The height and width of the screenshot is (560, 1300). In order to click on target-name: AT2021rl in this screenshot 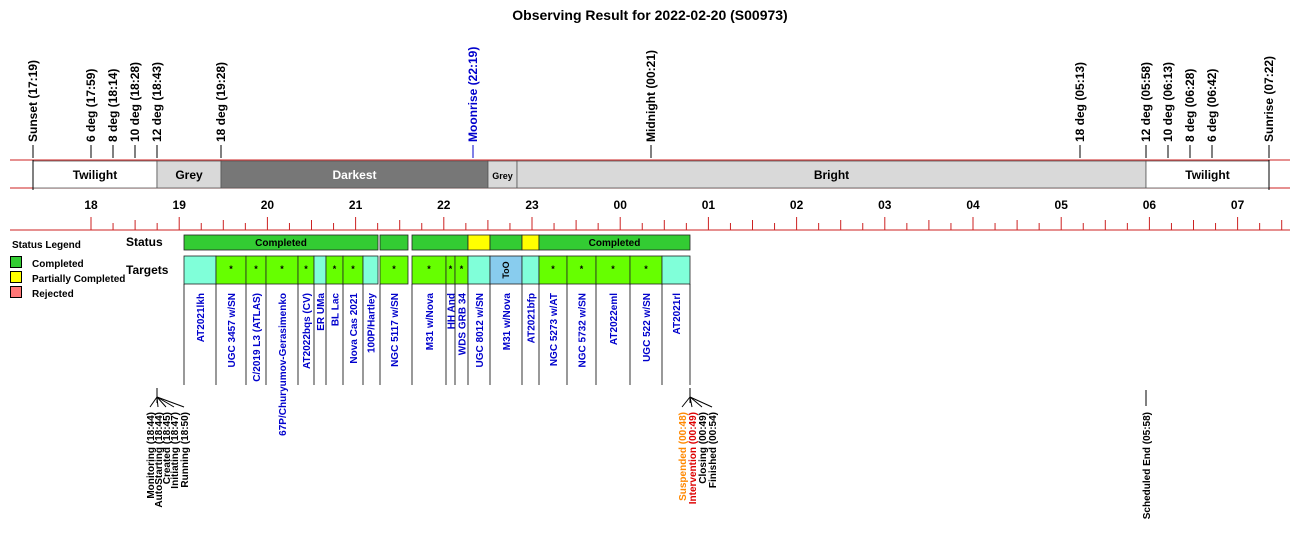, I will do `click(677, 314)`.